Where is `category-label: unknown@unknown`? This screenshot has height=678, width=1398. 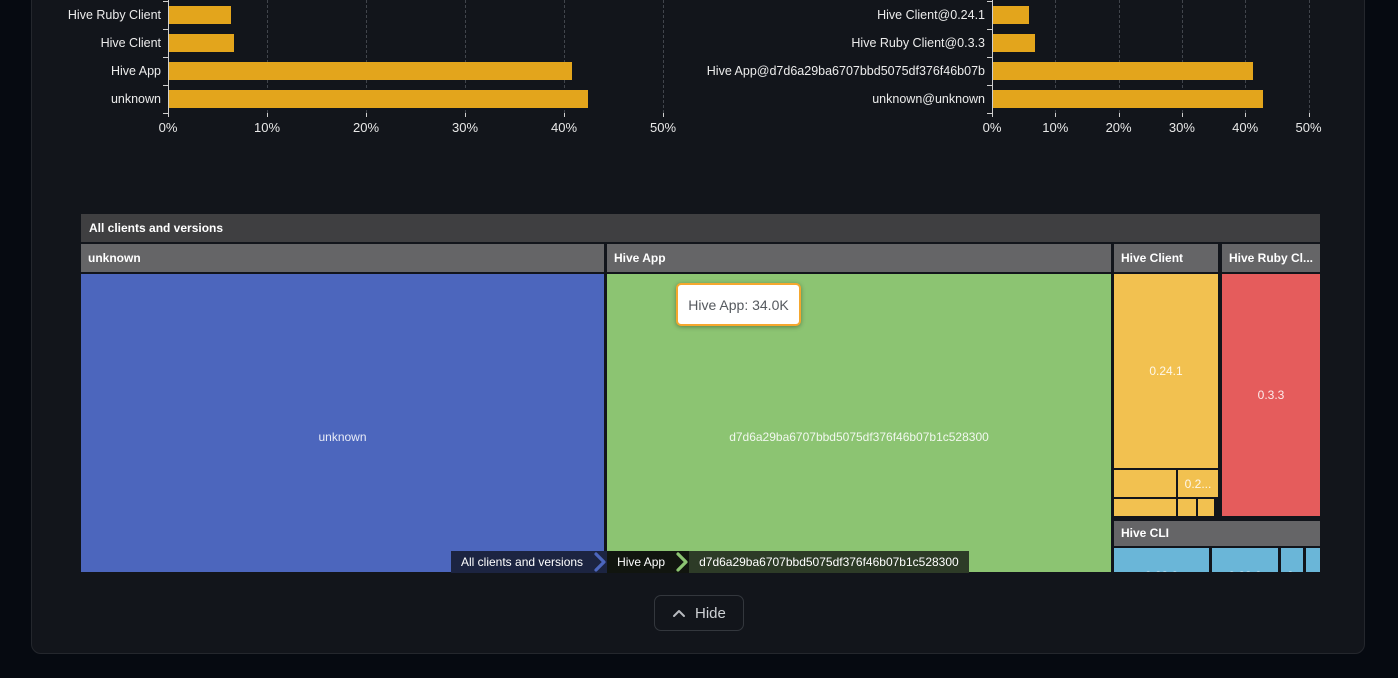
category-label: unknown@unknown is located at coordinates (928, 99).